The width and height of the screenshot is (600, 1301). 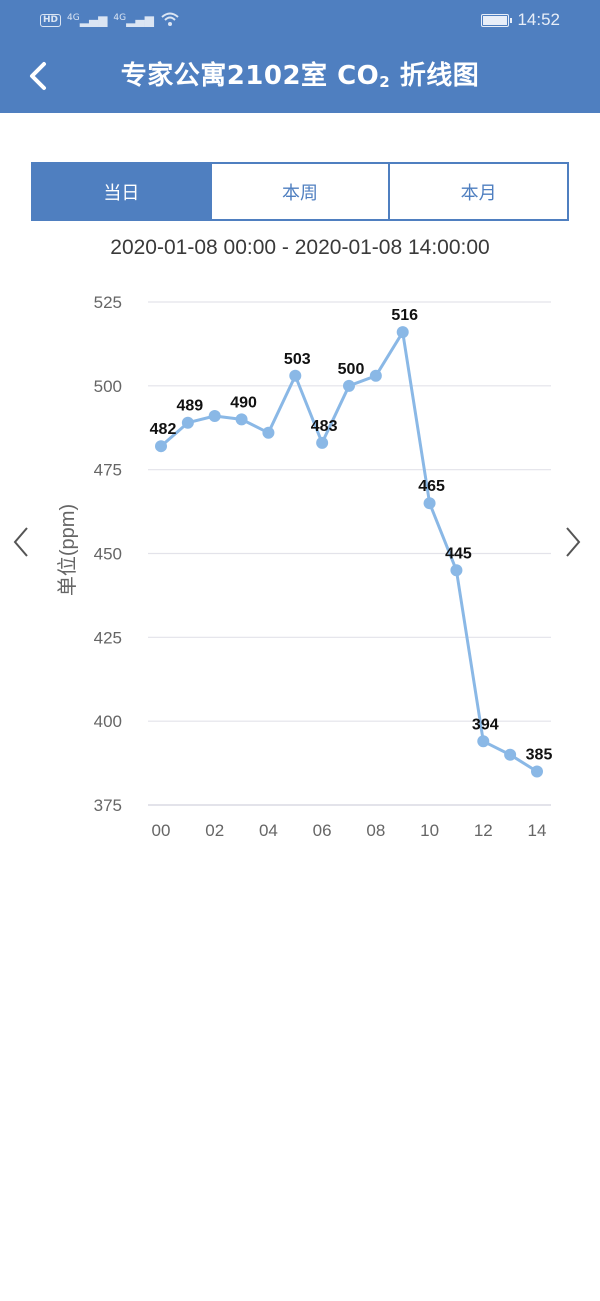 I want to click on status-right: 14:52, so click(x=520, y=20).